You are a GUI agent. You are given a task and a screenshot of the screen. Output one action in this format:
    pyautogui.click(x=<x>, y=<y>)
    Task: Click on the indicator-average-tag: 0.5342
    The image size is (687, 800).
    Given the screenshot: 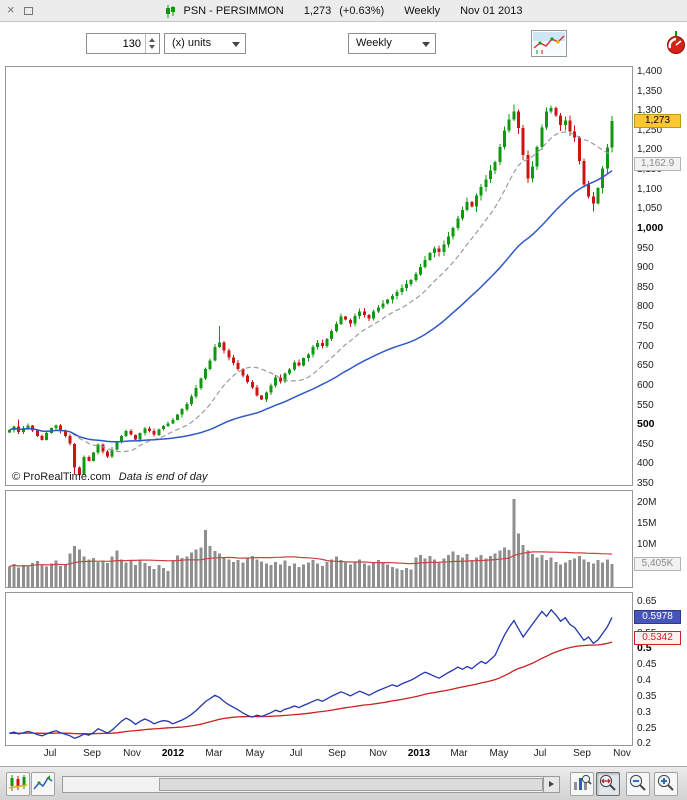 What is the action you would take?
    pyautogui.click(x=657, y=638)
    